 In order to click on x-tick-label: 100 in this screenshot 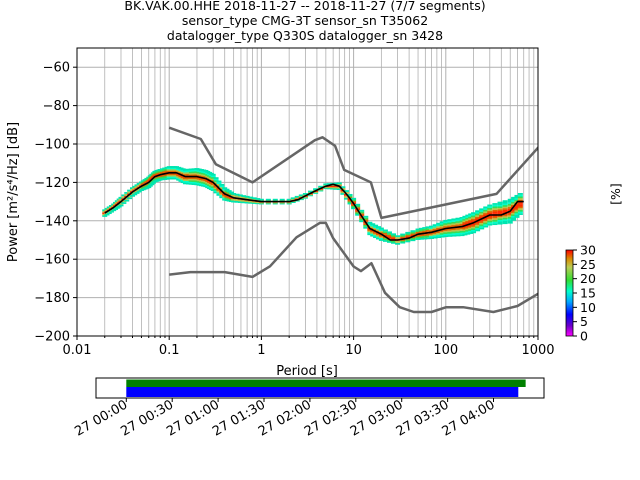, I will do `click(445, 350)`.